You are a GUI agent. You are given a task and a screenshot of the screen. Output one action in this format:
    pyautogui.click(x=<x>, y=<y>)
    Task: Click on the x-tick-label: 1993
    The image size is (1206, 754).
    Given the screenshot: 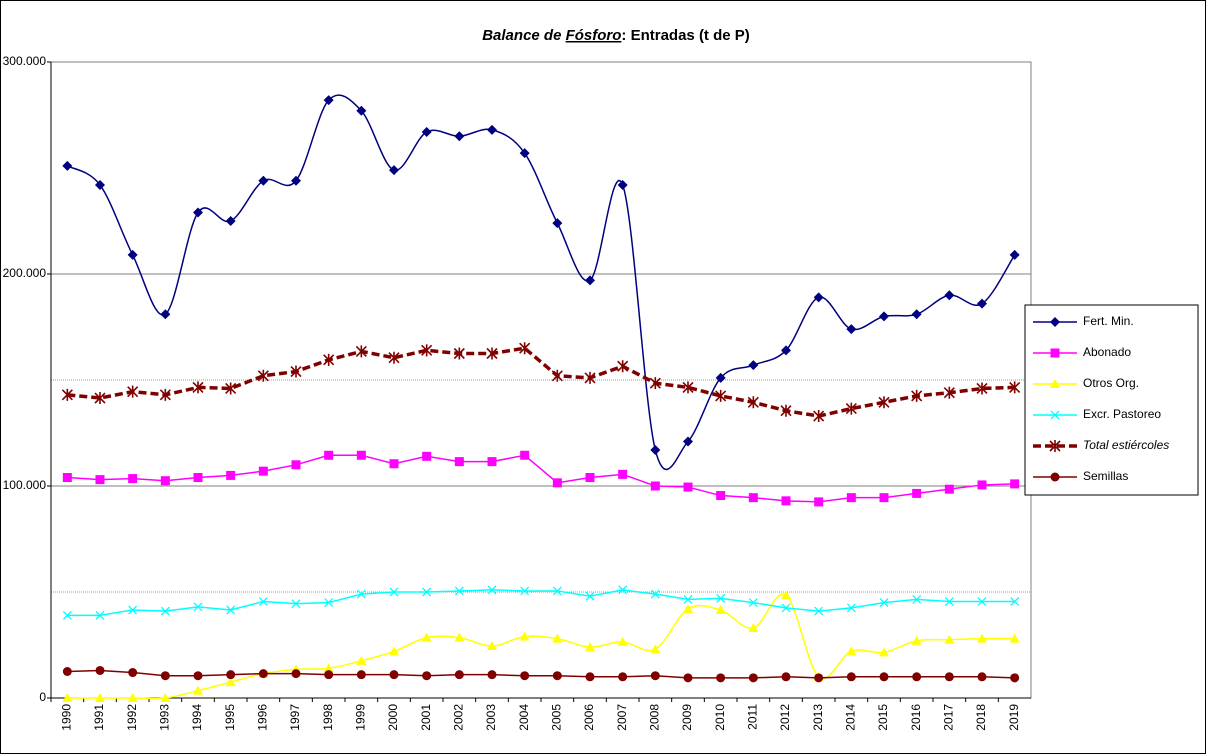 What is the action you would take?
    pyautogui.click(x=165, y=717)
    